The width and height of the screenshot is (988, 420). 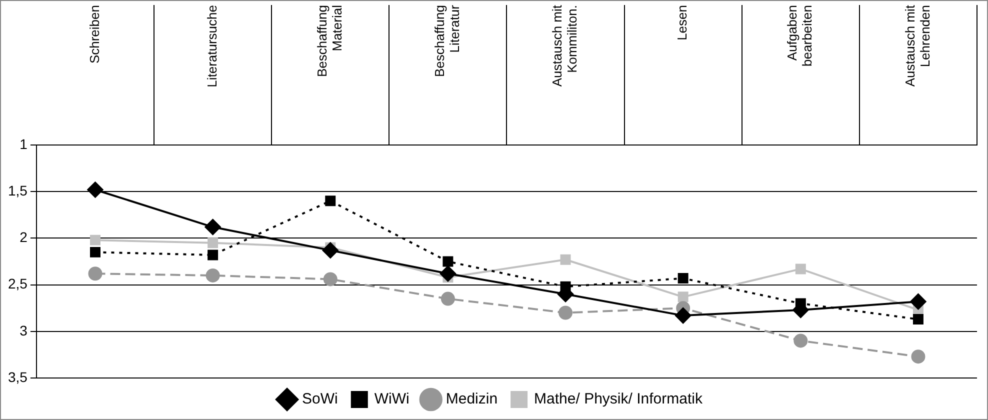 I want to click on x-tick-label: Lesen, so click(x=682, y=22).